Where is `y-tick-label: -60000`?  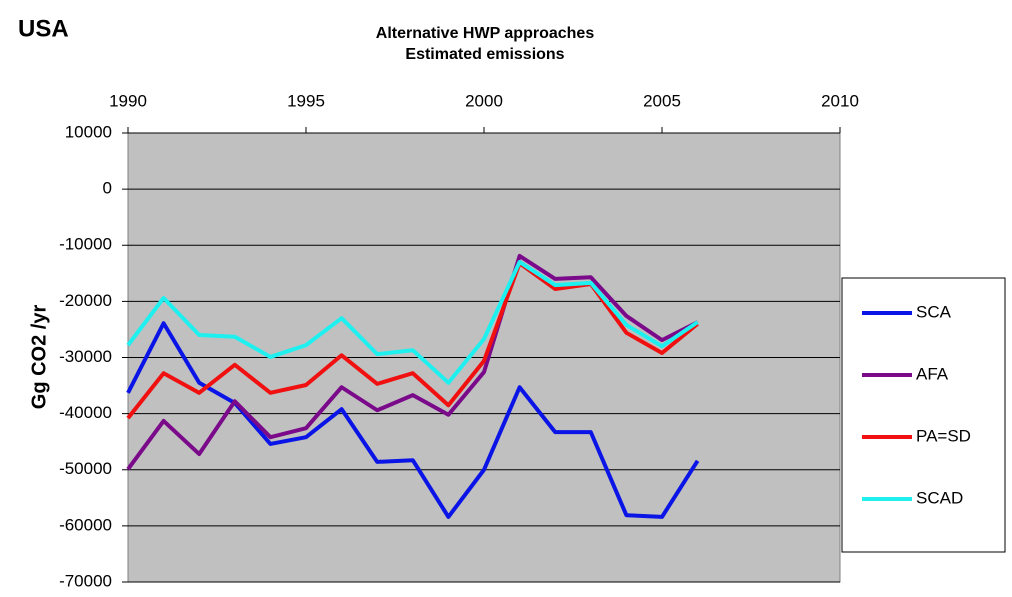 y-tick-label: -60000 is located at coordinates (85, 524).